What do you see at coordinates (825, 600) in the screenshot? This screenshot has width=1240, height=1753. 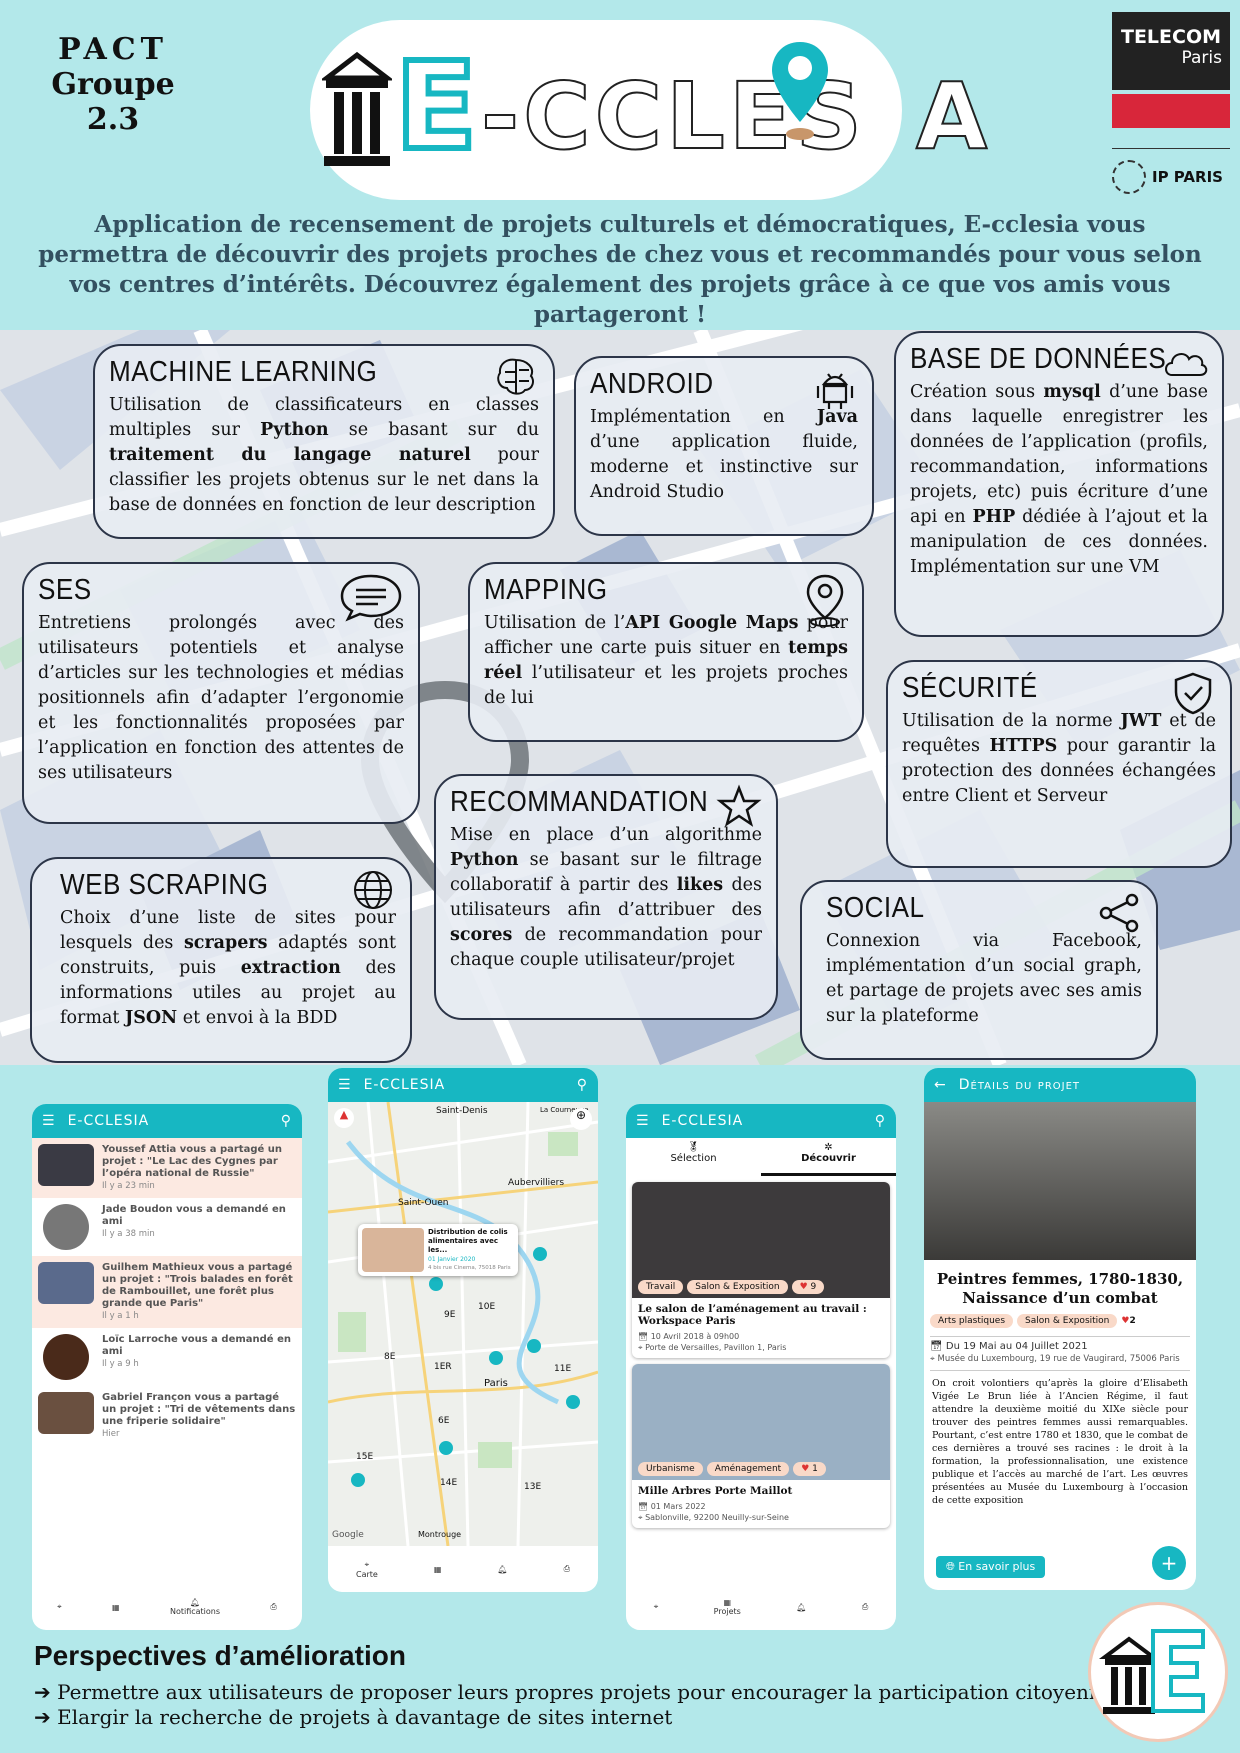 I see `location-pin-icon` at bounding box center [825, 600].